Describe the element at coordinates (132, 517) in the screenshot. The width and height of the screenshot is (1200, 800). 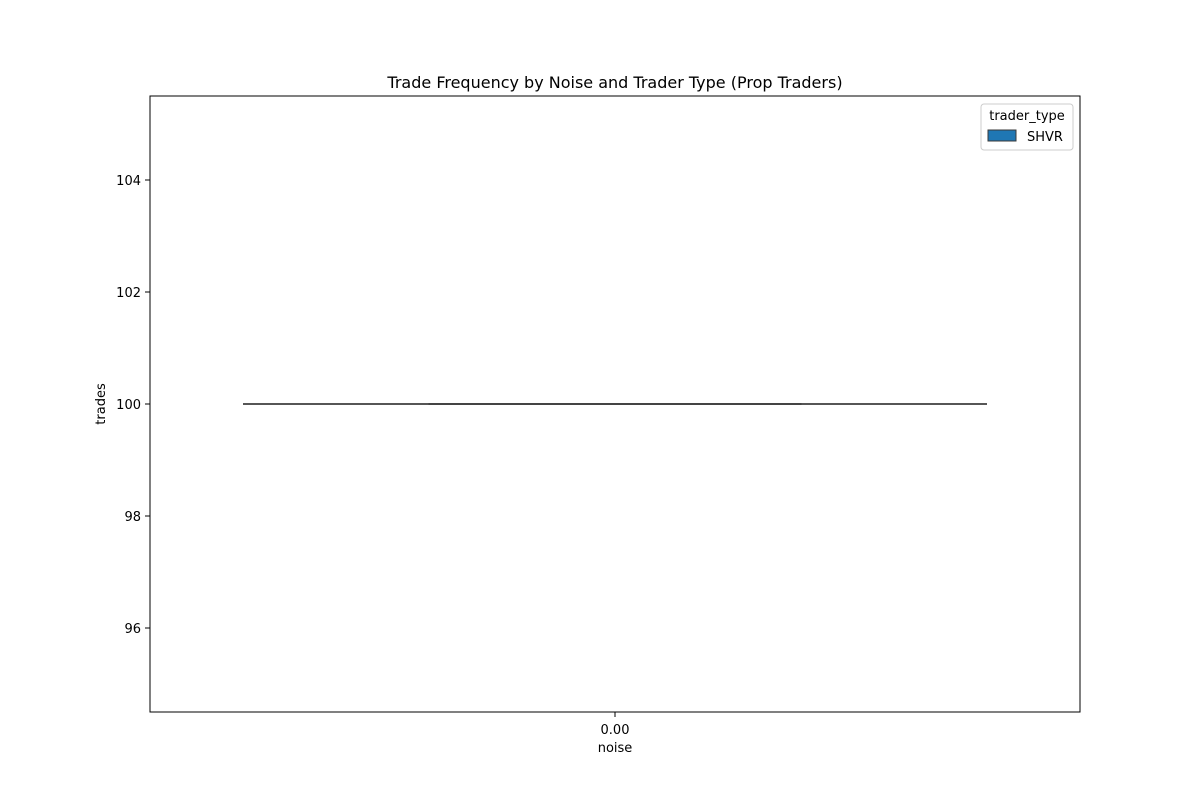
I see `y-tick-label: 98` at that location.